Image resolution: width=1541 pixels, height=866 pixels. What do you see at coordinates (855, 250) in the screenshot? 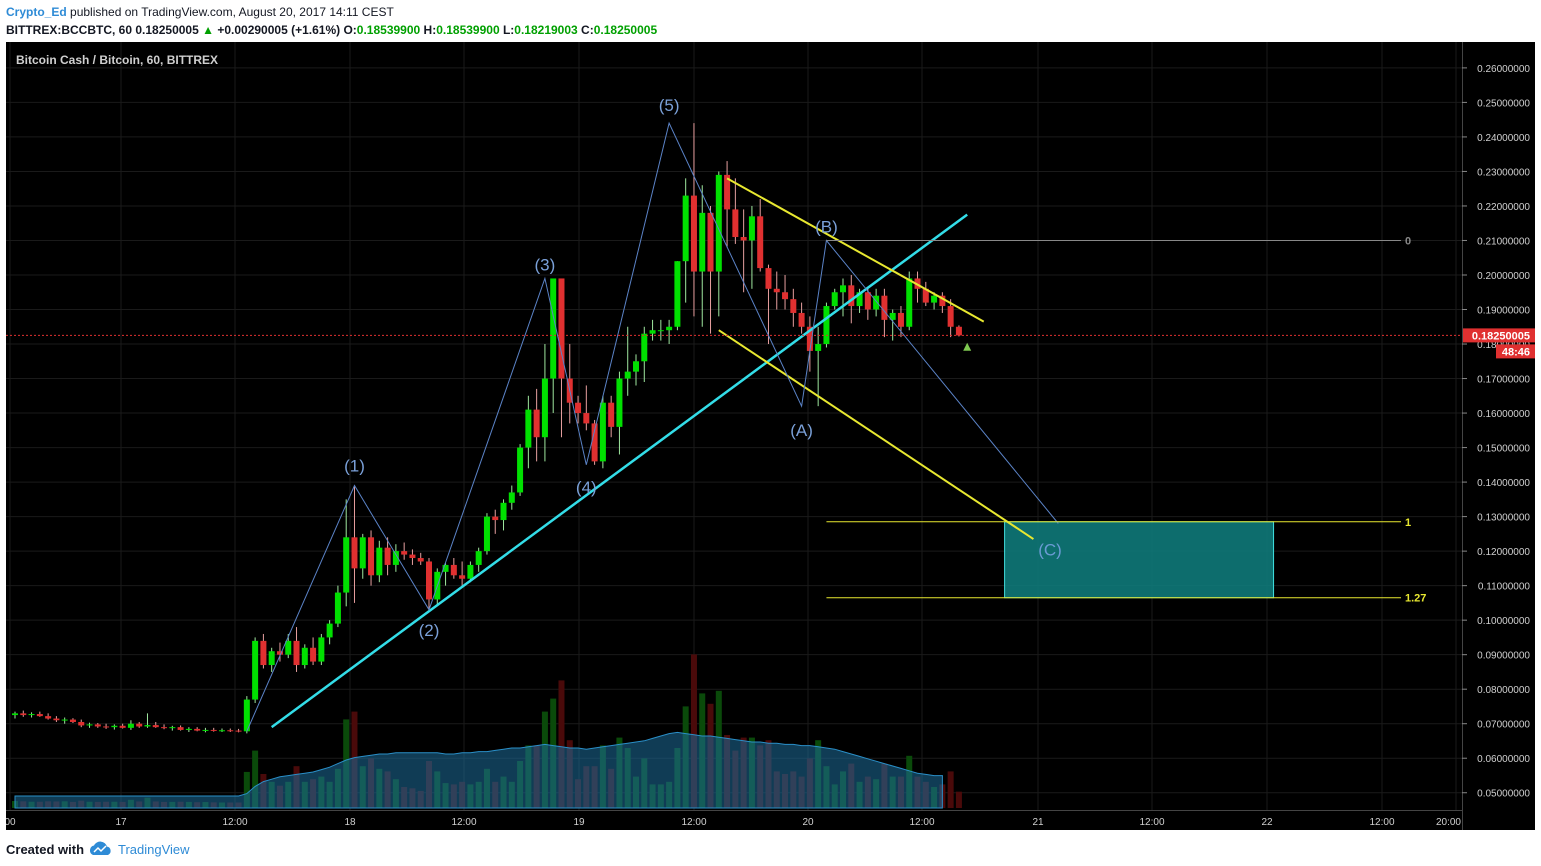
I see `channel-upper-line` at bounding box center [855, 250].